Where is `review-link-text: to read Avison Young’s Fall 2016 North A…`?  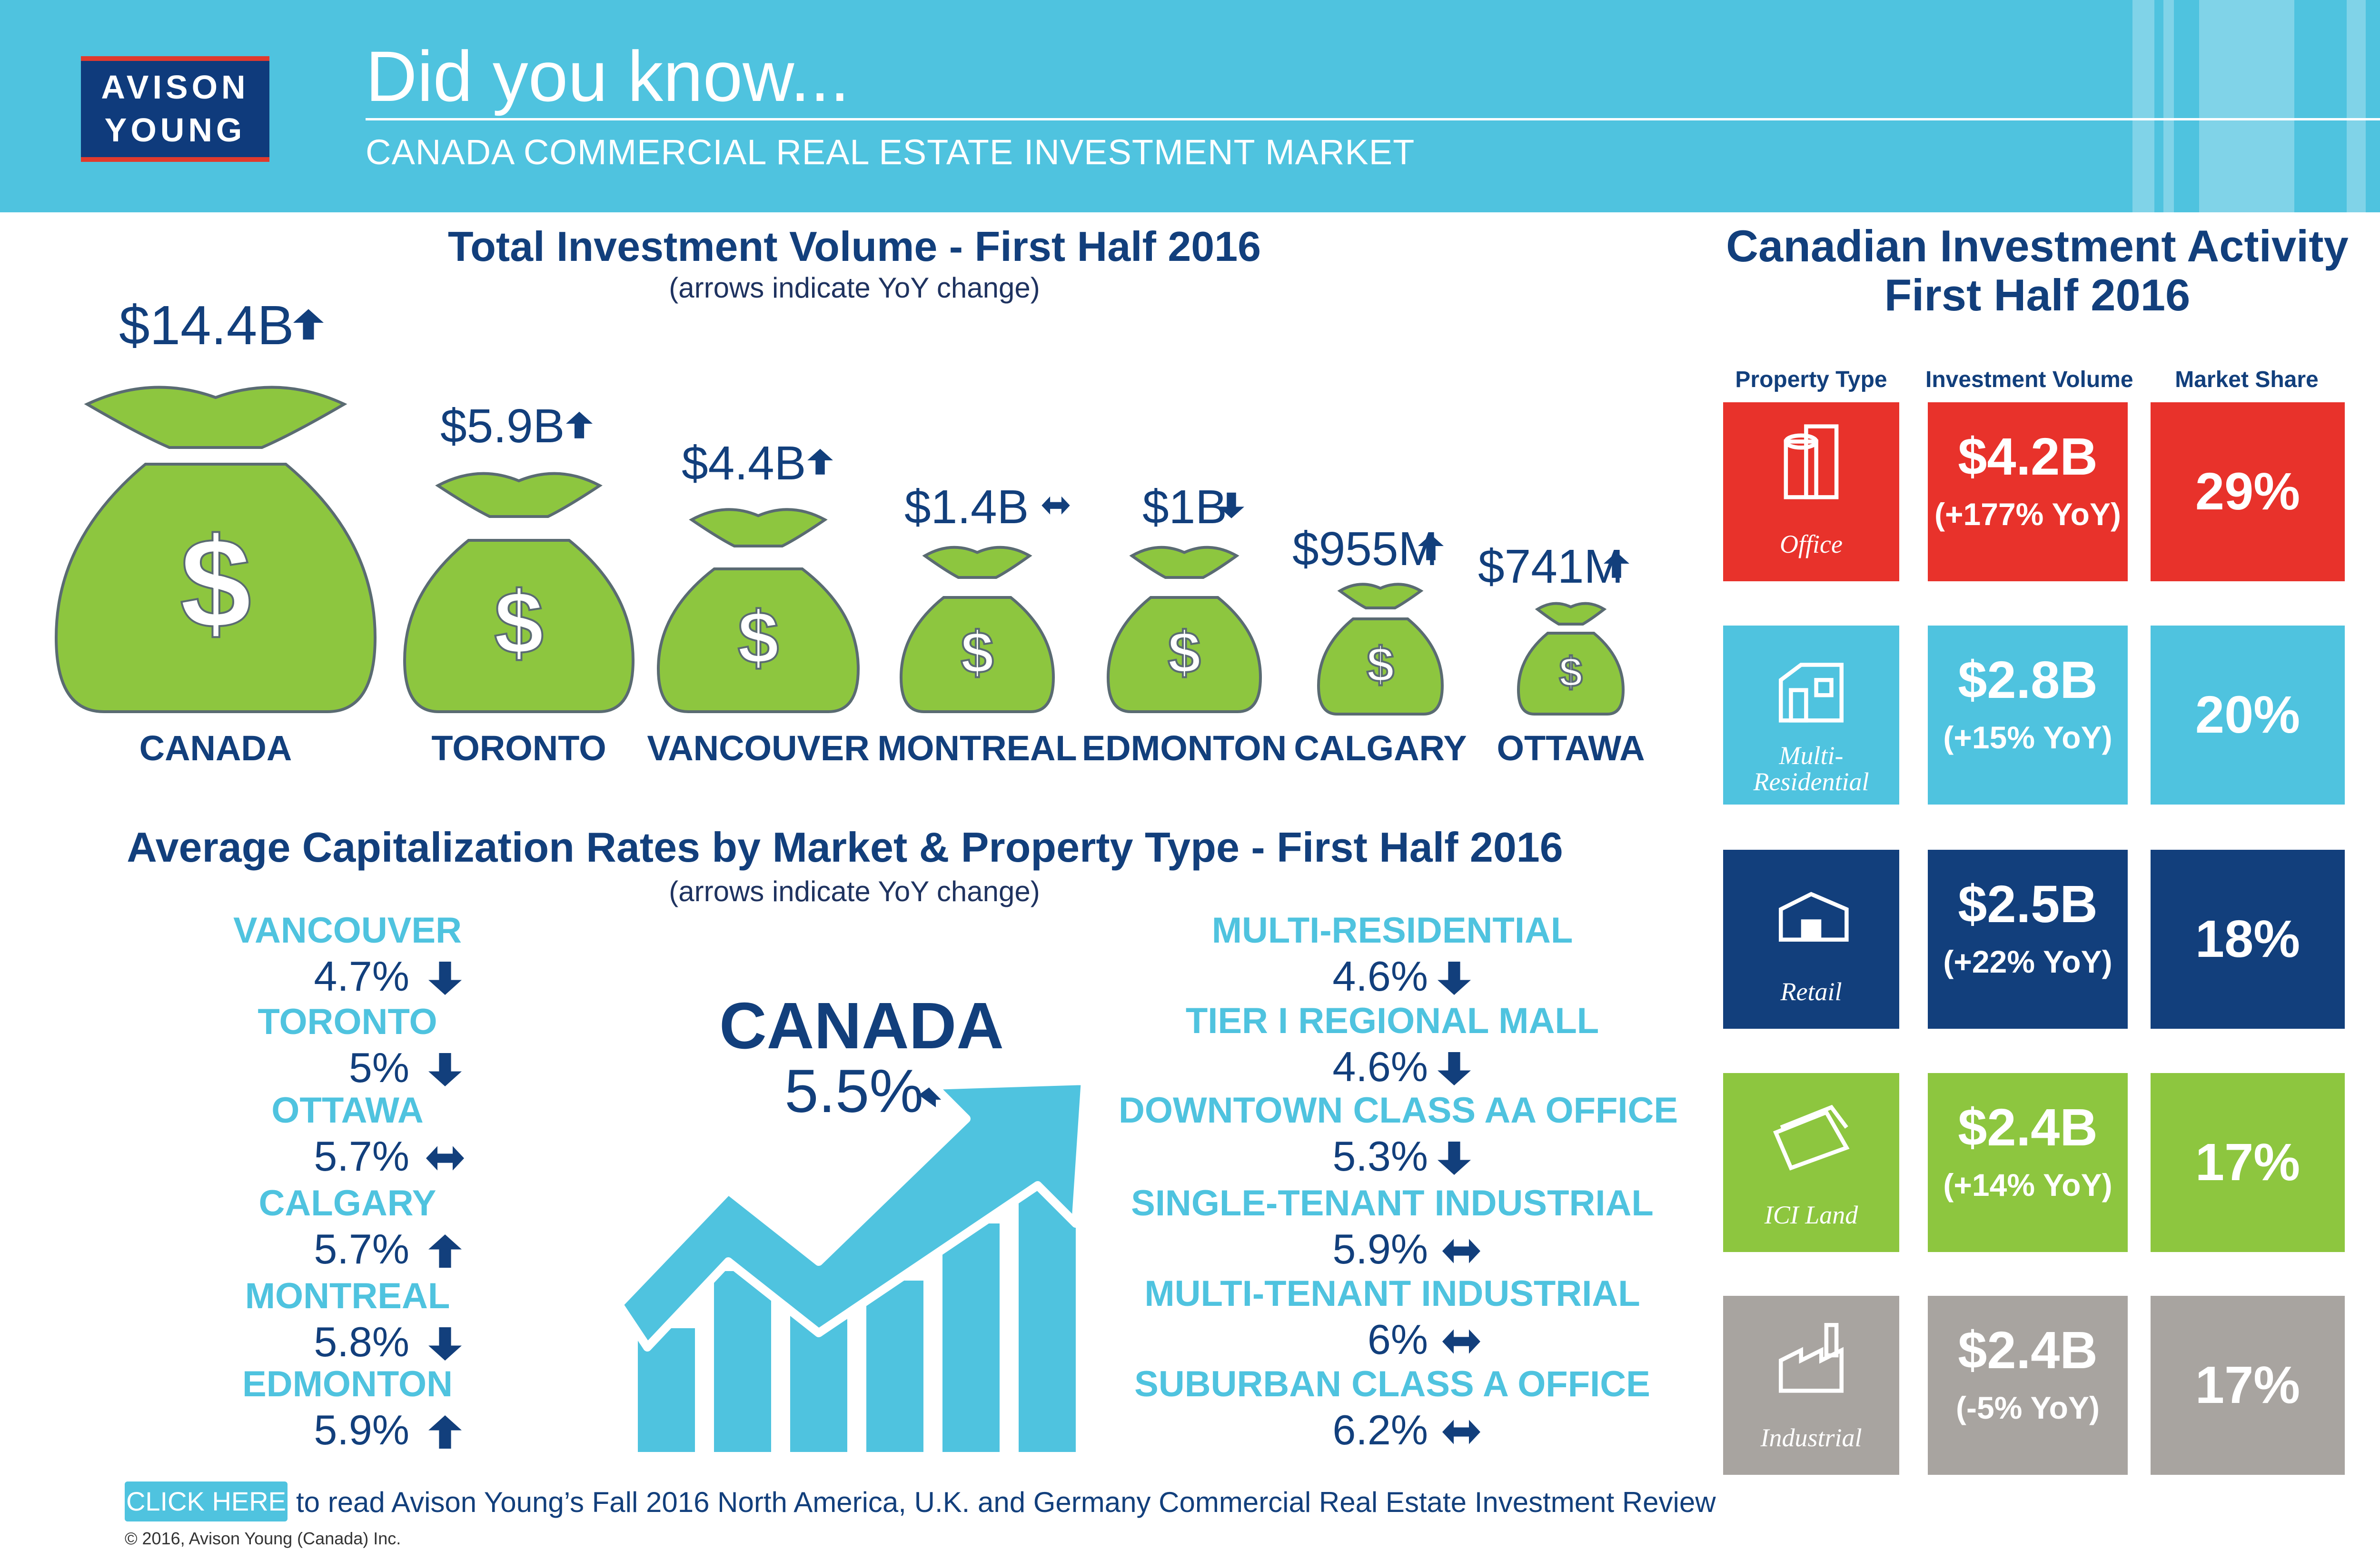 review-link-text: to read Avison Young’s Fall 2016 North A… is located at coordinates (1006, 1502).